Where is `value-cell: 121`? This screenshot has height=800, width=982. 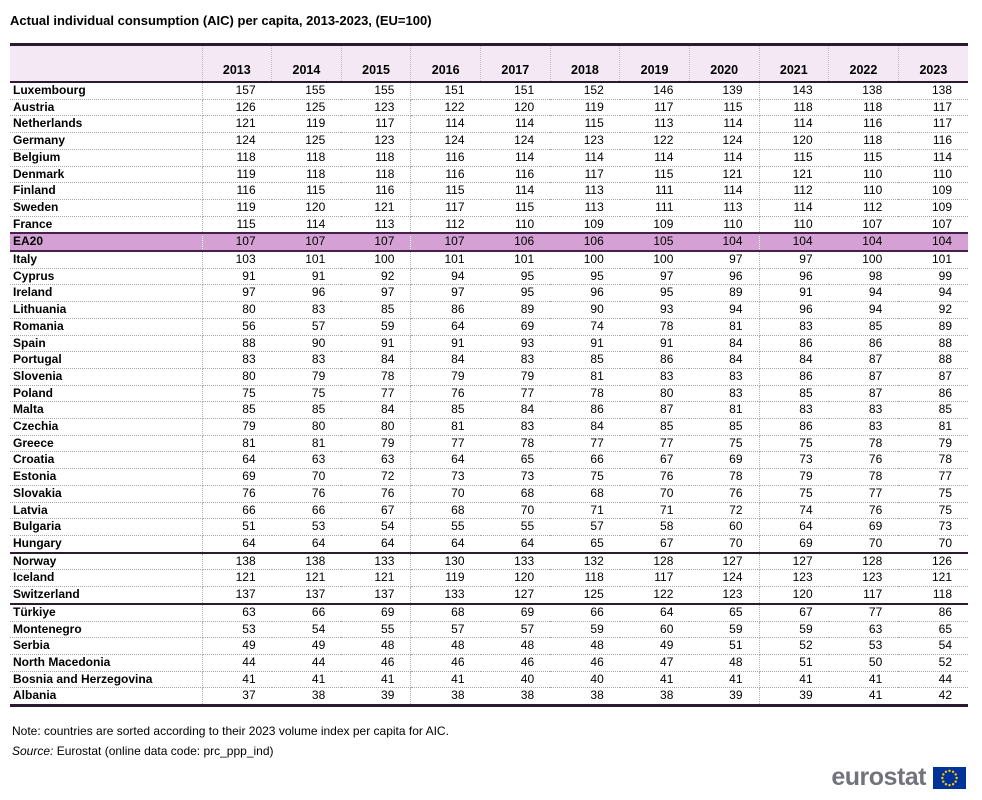
value-cell: 121 is located at coordinates (376, 208).